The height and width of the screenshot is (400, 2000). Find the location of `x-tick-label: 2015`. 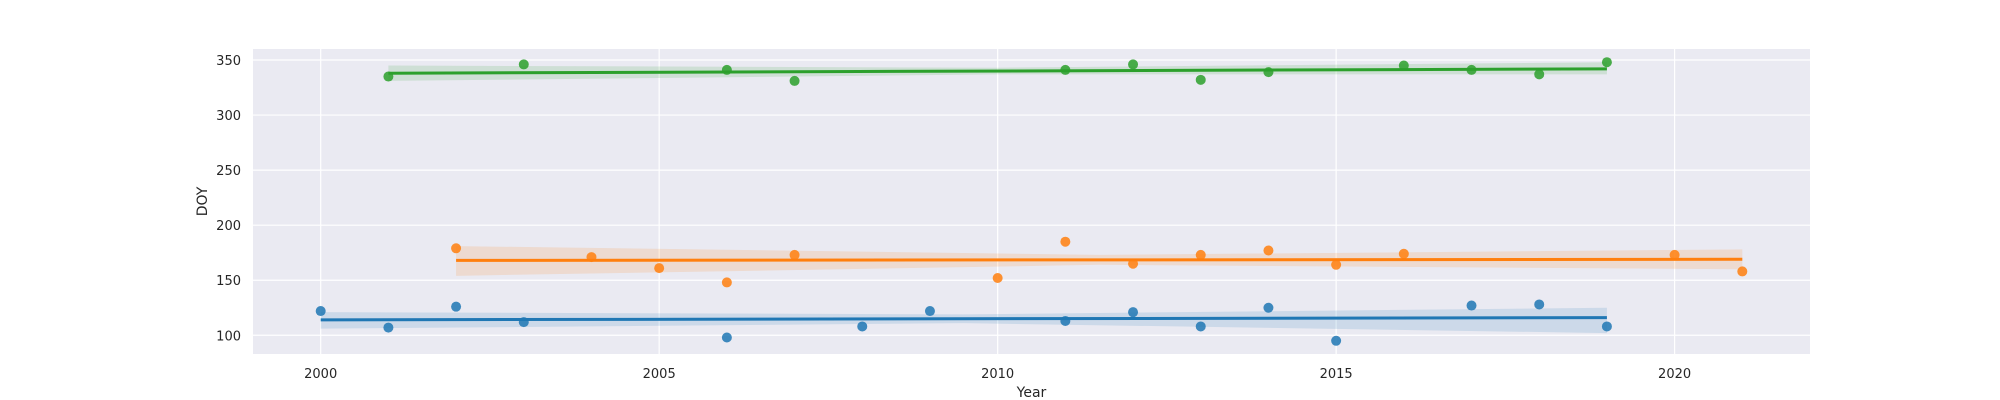

x-tick-label: 2015 is located at coordinates (1336, 374).